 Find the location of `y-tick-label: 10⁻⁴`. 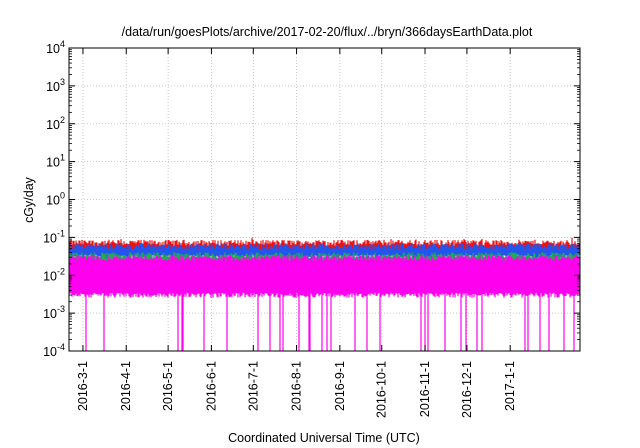

y-tick-label: 10⁻⁴ is located at coordinates (54, 350).